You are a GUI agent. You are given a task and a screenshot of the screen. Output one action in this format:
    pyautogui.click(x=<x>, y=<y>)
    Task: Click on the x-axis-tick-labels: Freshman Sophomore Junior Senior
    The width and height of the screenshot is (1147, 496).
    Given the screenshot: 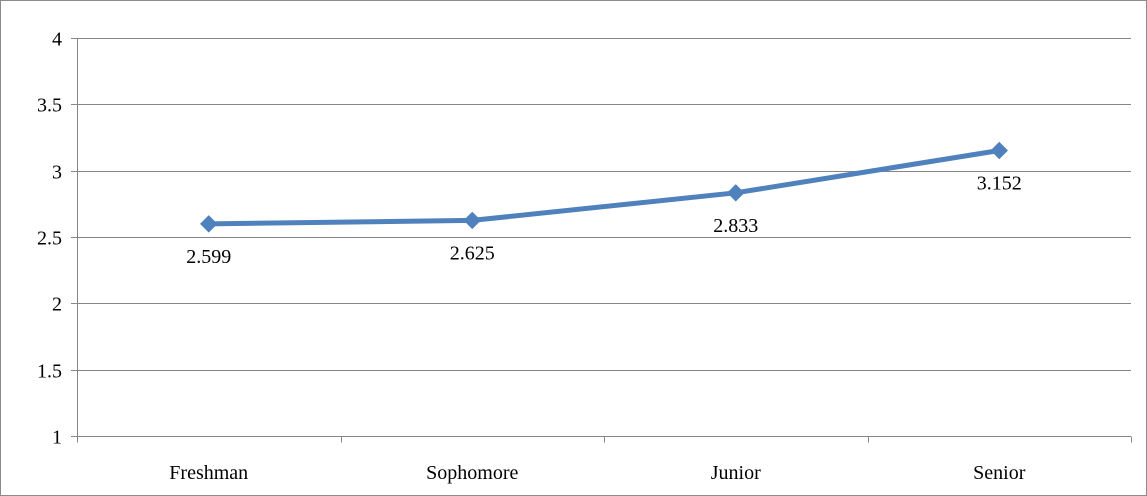 What is the action you would take?
    pyautogui.click(x=597, y=473)
    